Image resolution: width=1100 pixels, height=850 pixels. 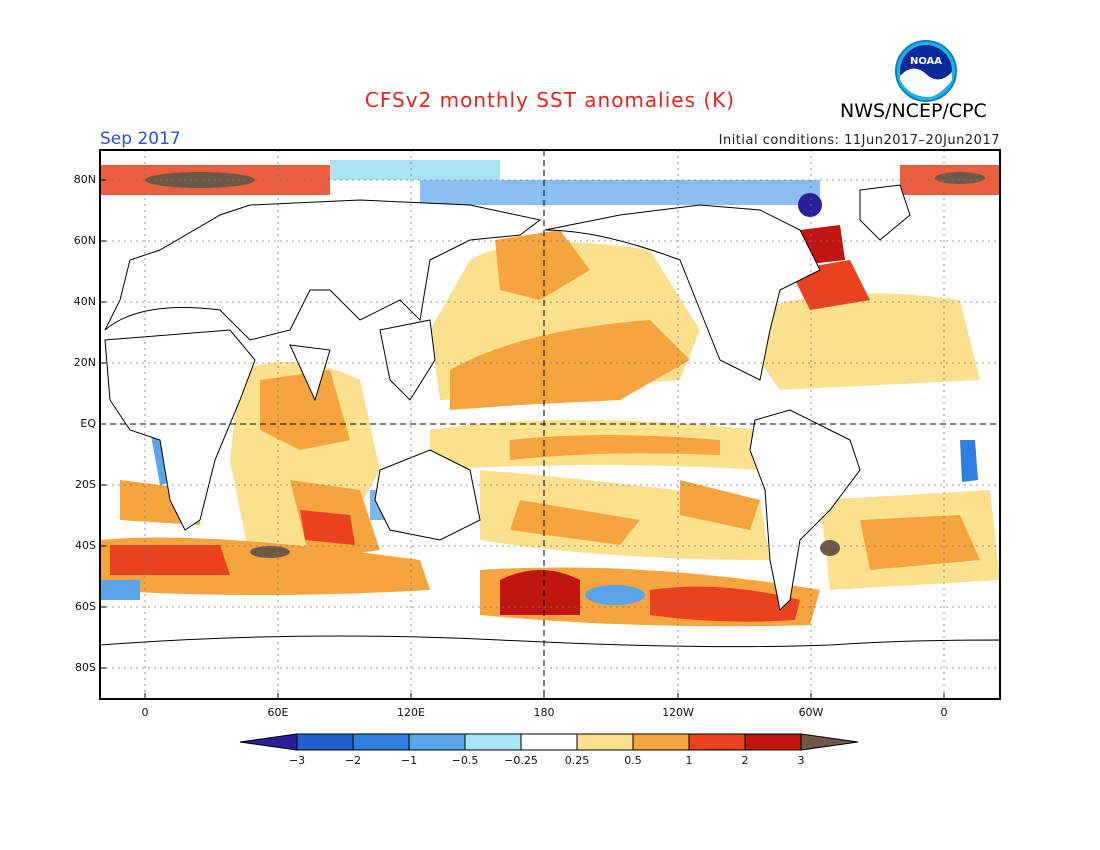 What do you see at coordinates (745, 760) in the screenshot?
I see `colorbar-label: 2` at bounding box center [745, 760].